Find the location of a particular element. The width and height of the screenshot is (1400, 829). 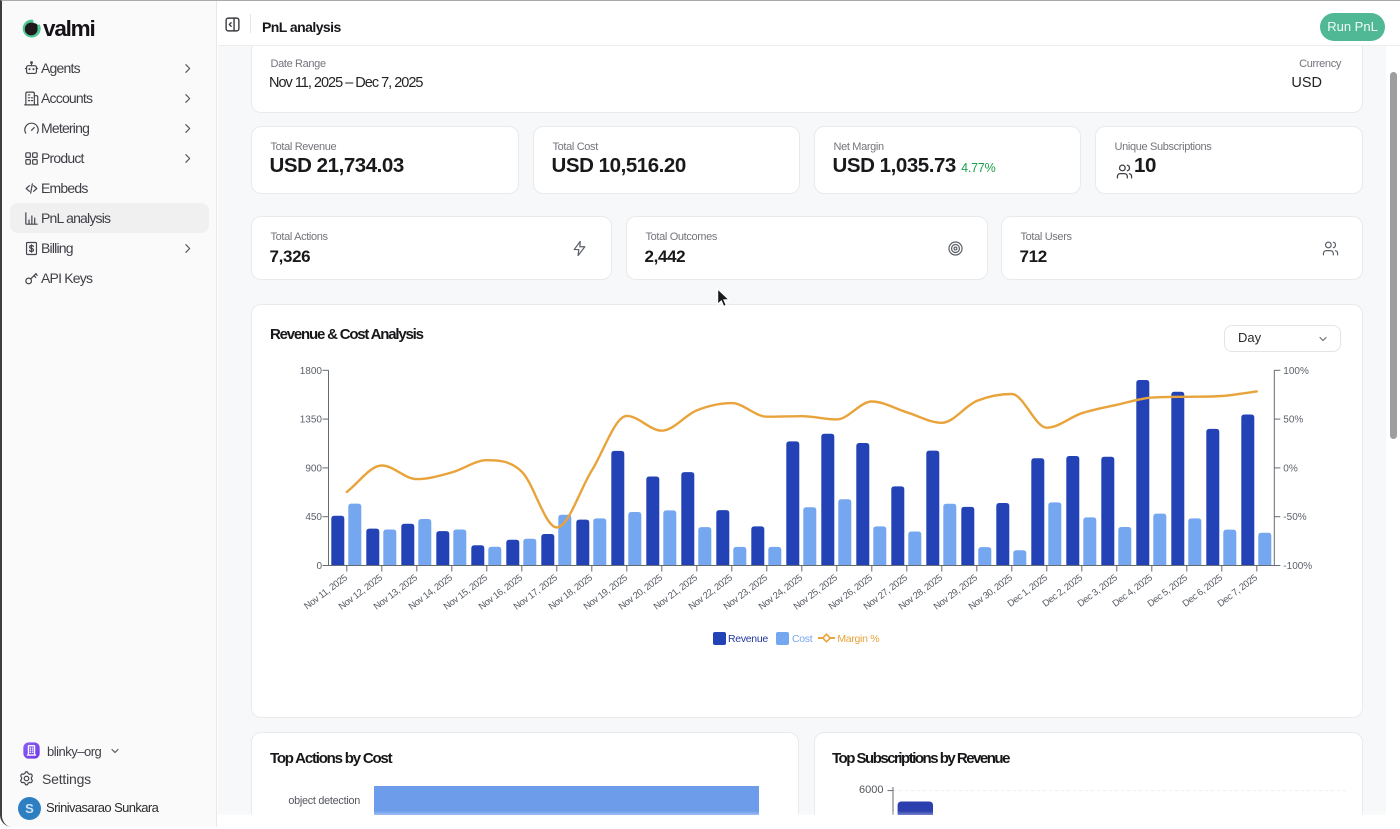

svg-text: 1800 is located at coordinates (311, 371).